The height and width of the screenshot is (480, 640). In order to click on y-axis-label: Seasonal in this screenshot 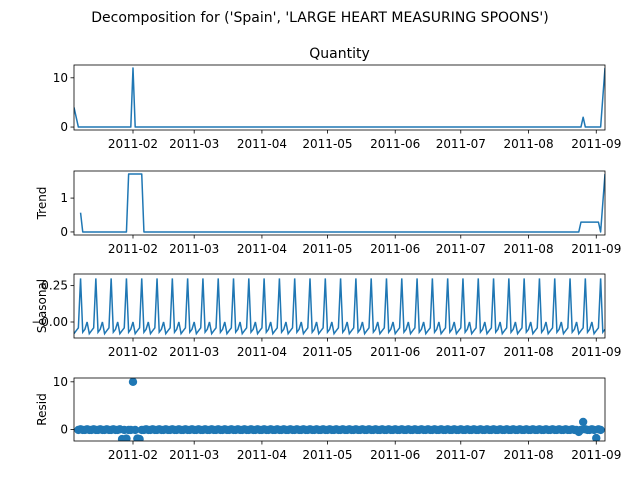, I will do `click(42, 306)`.